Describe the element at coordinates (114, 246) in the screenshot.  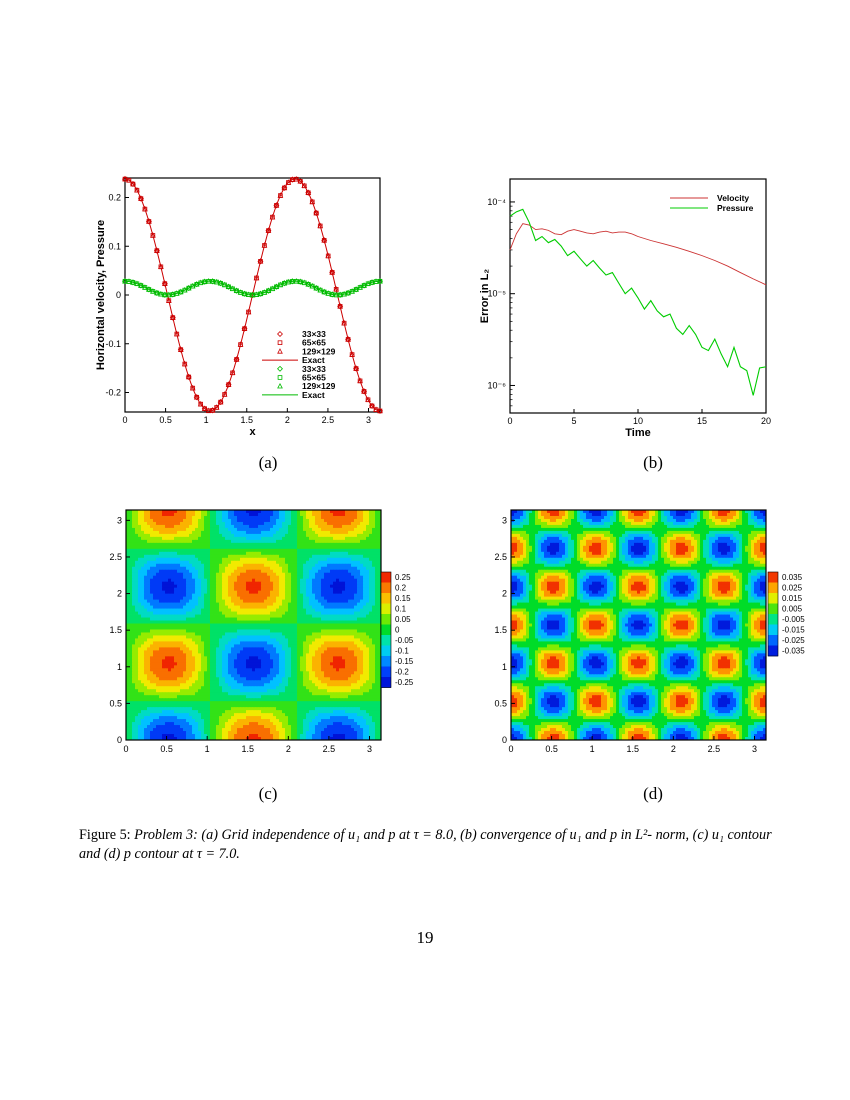
I see `y-tick-label: 0.1` at that location.